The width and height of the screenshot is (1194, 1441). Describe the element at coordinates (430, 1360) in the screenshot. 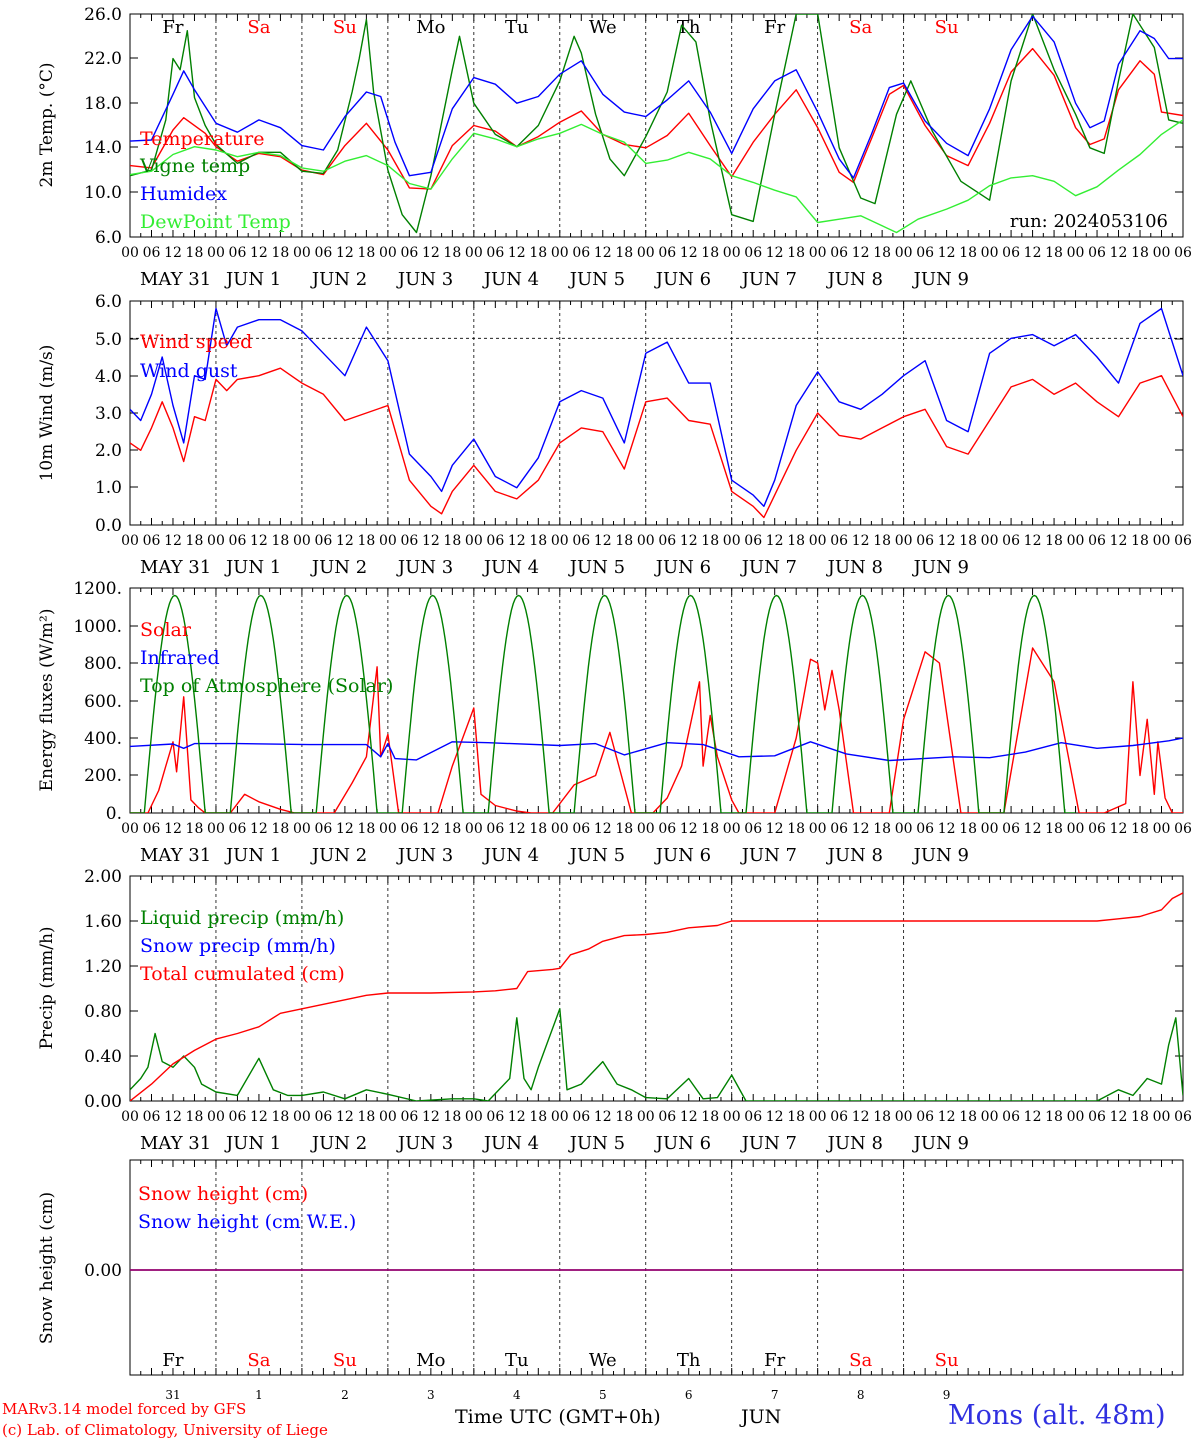

I see `weekday-label: Mo` at that location.